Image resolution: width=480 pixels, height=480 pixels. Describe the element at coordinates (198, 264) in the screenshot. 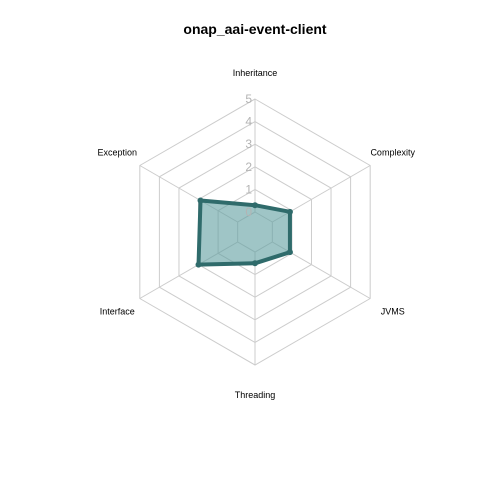

I see `point-interface` at that location.